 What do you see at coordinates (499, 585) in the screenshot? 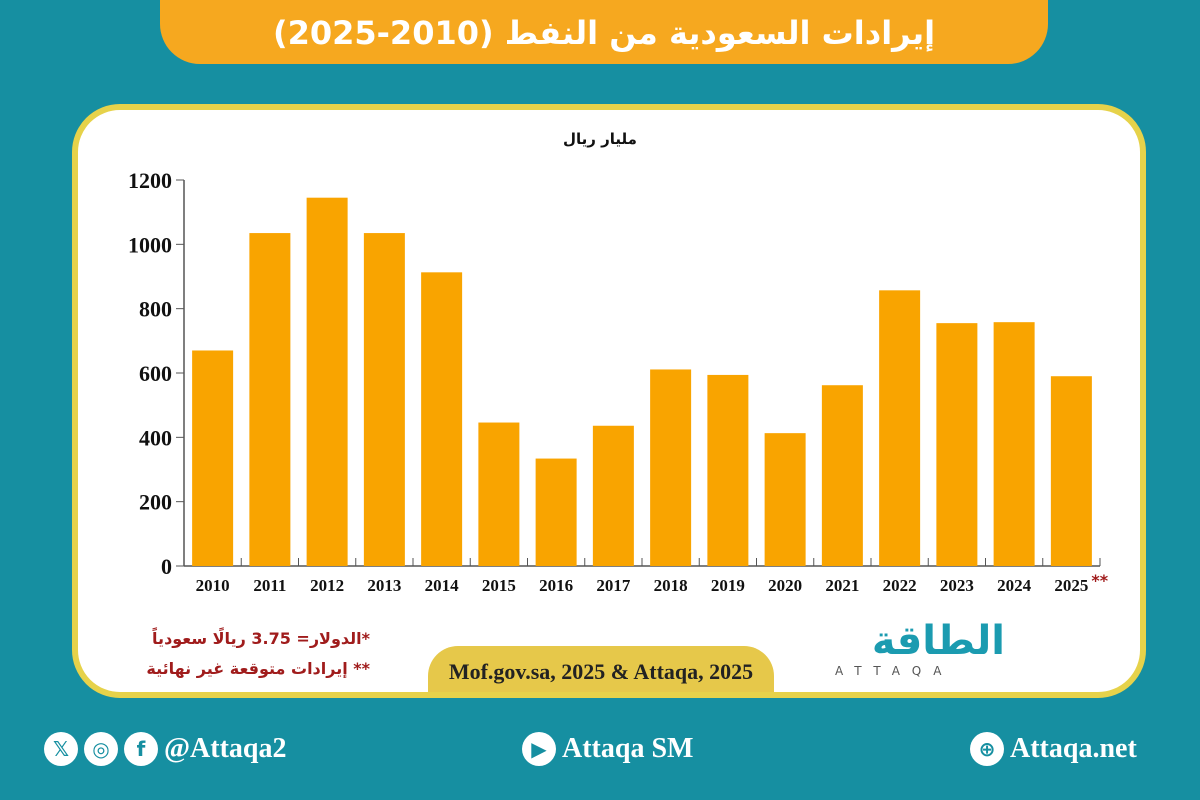
I see `x-tick-label: 2015` at bounding box center [499, 585].